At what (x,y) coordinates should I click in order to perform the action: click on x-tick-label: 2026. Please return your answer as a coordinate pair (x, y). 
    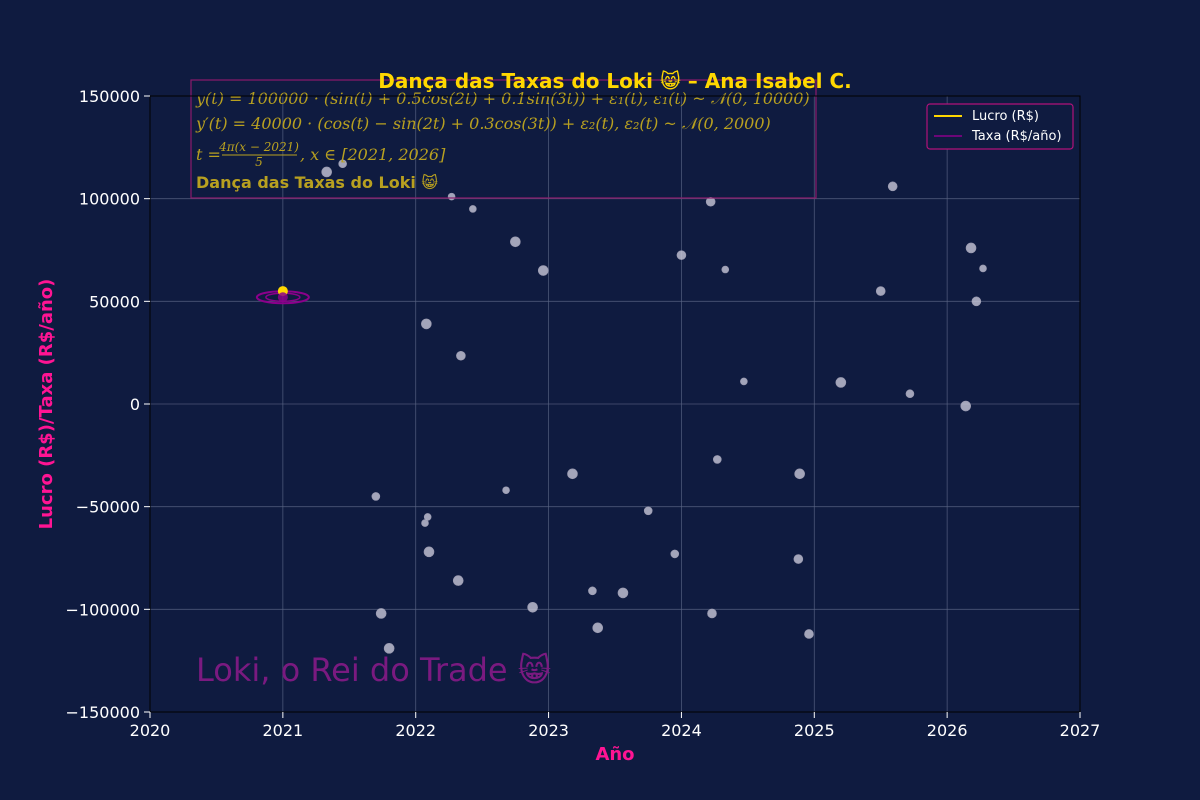
    Looking at the image, I should click on (947, 730).